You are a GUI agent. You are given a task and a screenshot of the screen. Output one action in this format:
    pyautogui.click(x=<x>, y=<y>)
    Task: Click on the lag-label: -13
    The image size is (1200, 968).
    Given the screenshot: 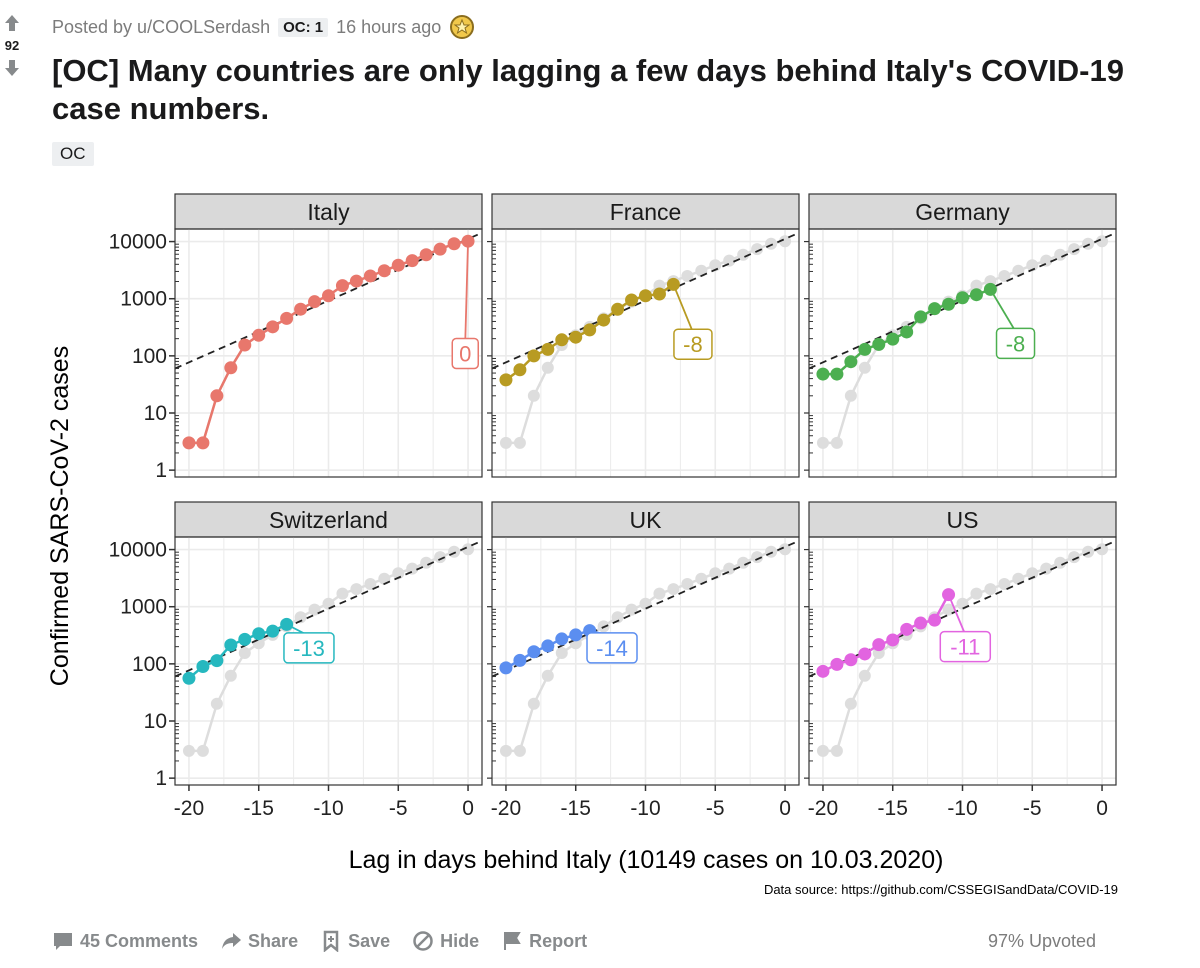 What is the action you would take?
    pyautogui.click(x=309, y=648)
    